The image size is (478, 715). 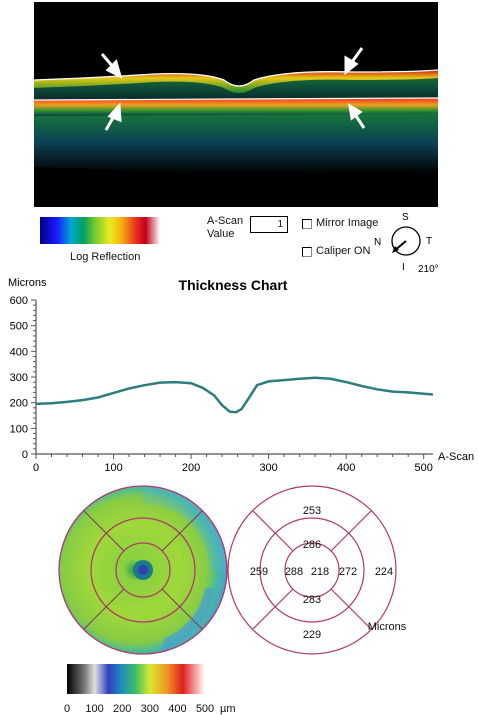 What do you see at coordinates (19, 352) in the screenshot?
I see `y-tick-label: 400` at bounding box center [19, 352].